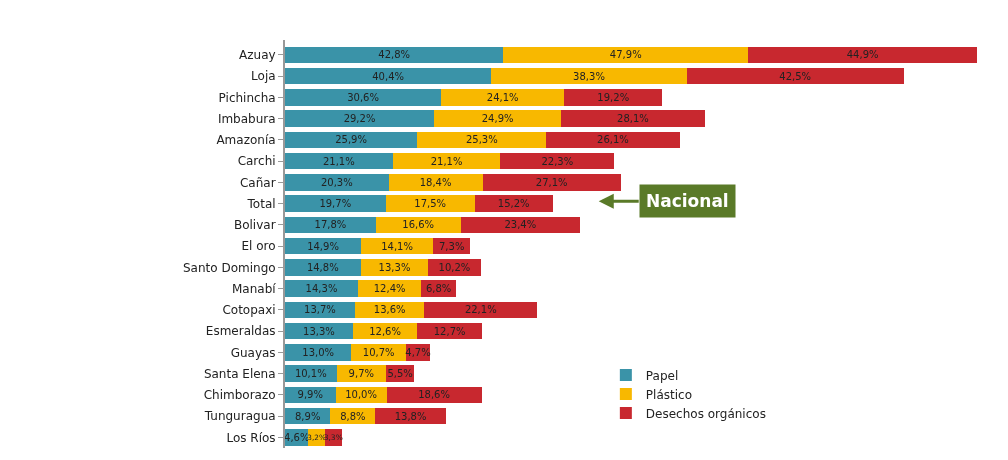 Image resolution: width=1008 pixels, height=460 pixels. I want to click on data-label: 42,8%, so click(394, 55).